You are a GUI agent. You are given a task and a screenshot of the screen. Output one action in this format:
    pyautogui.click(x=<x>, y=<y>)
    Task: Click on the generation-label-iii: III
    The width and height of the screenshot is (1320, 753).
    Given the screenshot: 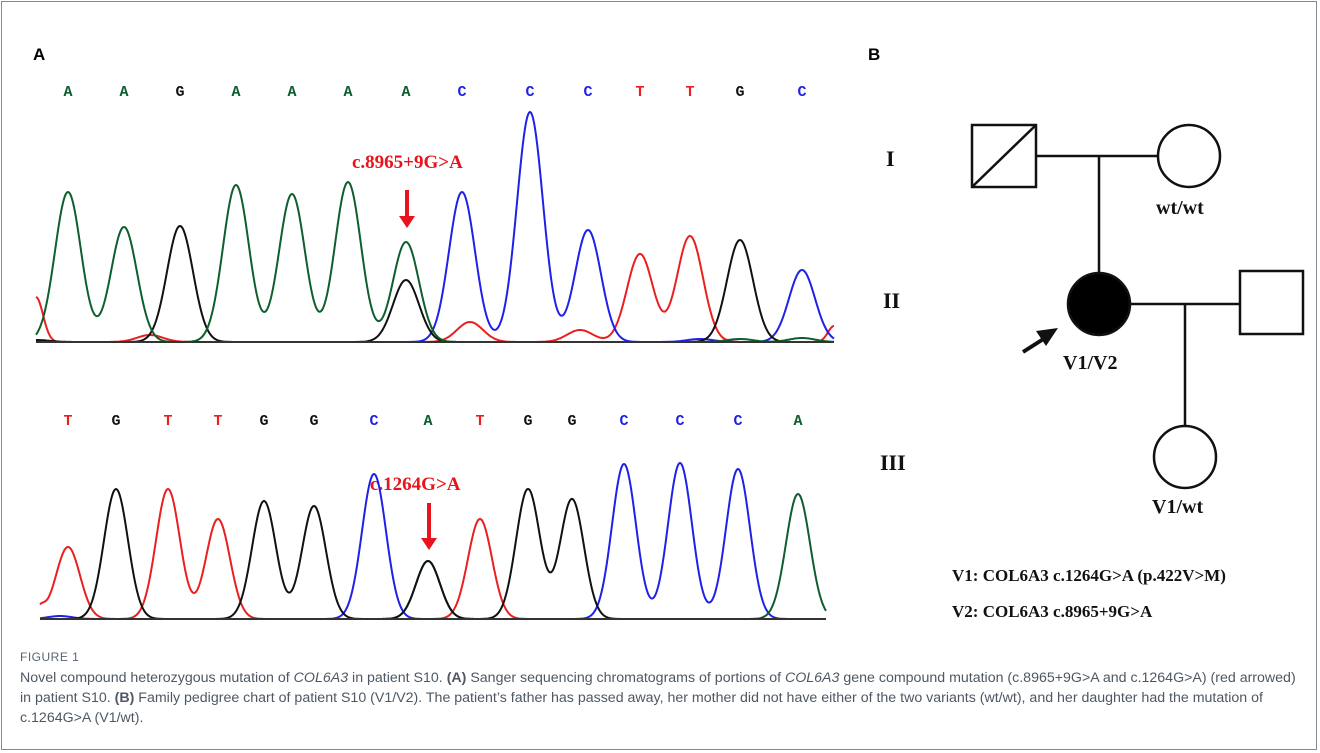 What is the action you would take?
    pyautogui.click(x=893, y=462)
    